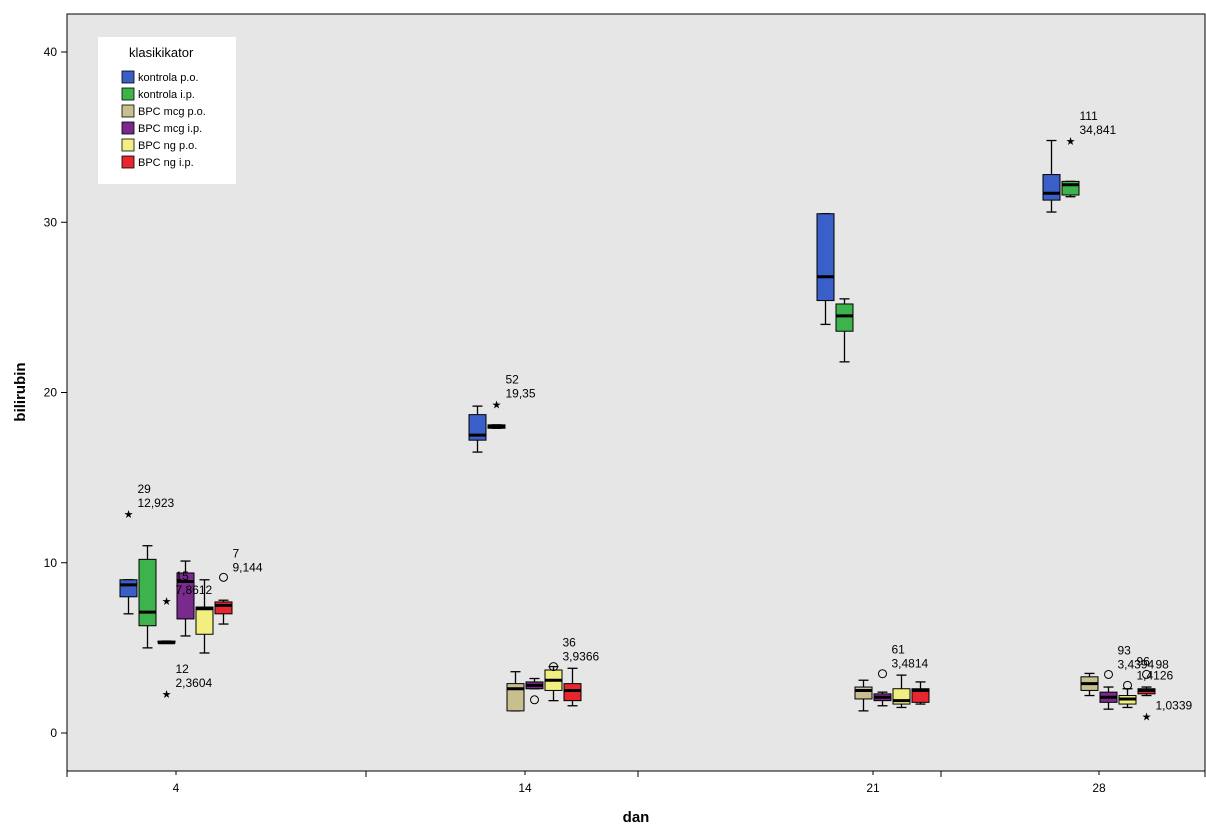 The width and height of the screenshot is (1206, 830). I want to click on box-kontrola-i-p--21, so click(844, 330).